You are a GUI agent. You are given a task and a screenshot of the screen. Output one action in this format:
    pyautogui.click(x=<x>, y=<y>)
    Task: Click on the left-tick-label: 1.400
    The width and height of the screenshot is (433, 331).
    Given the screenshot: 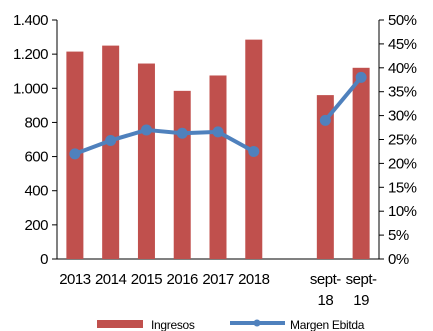 What is the action you would take?
    pyautogui.click(x=30, y=20)
    